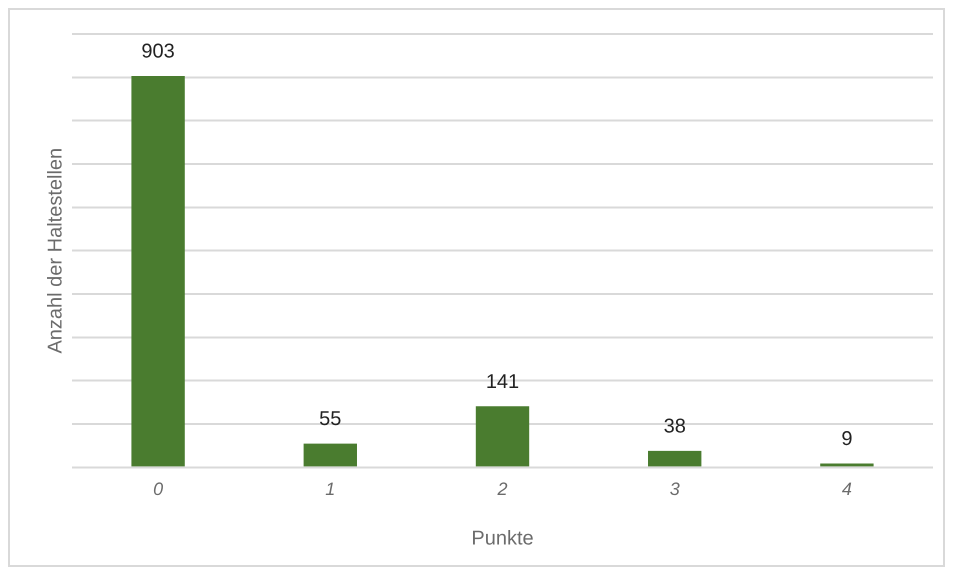 The height and width of the screenshot is (575, 953). I want to click on x-tick-label: 1, so click(330, 489).